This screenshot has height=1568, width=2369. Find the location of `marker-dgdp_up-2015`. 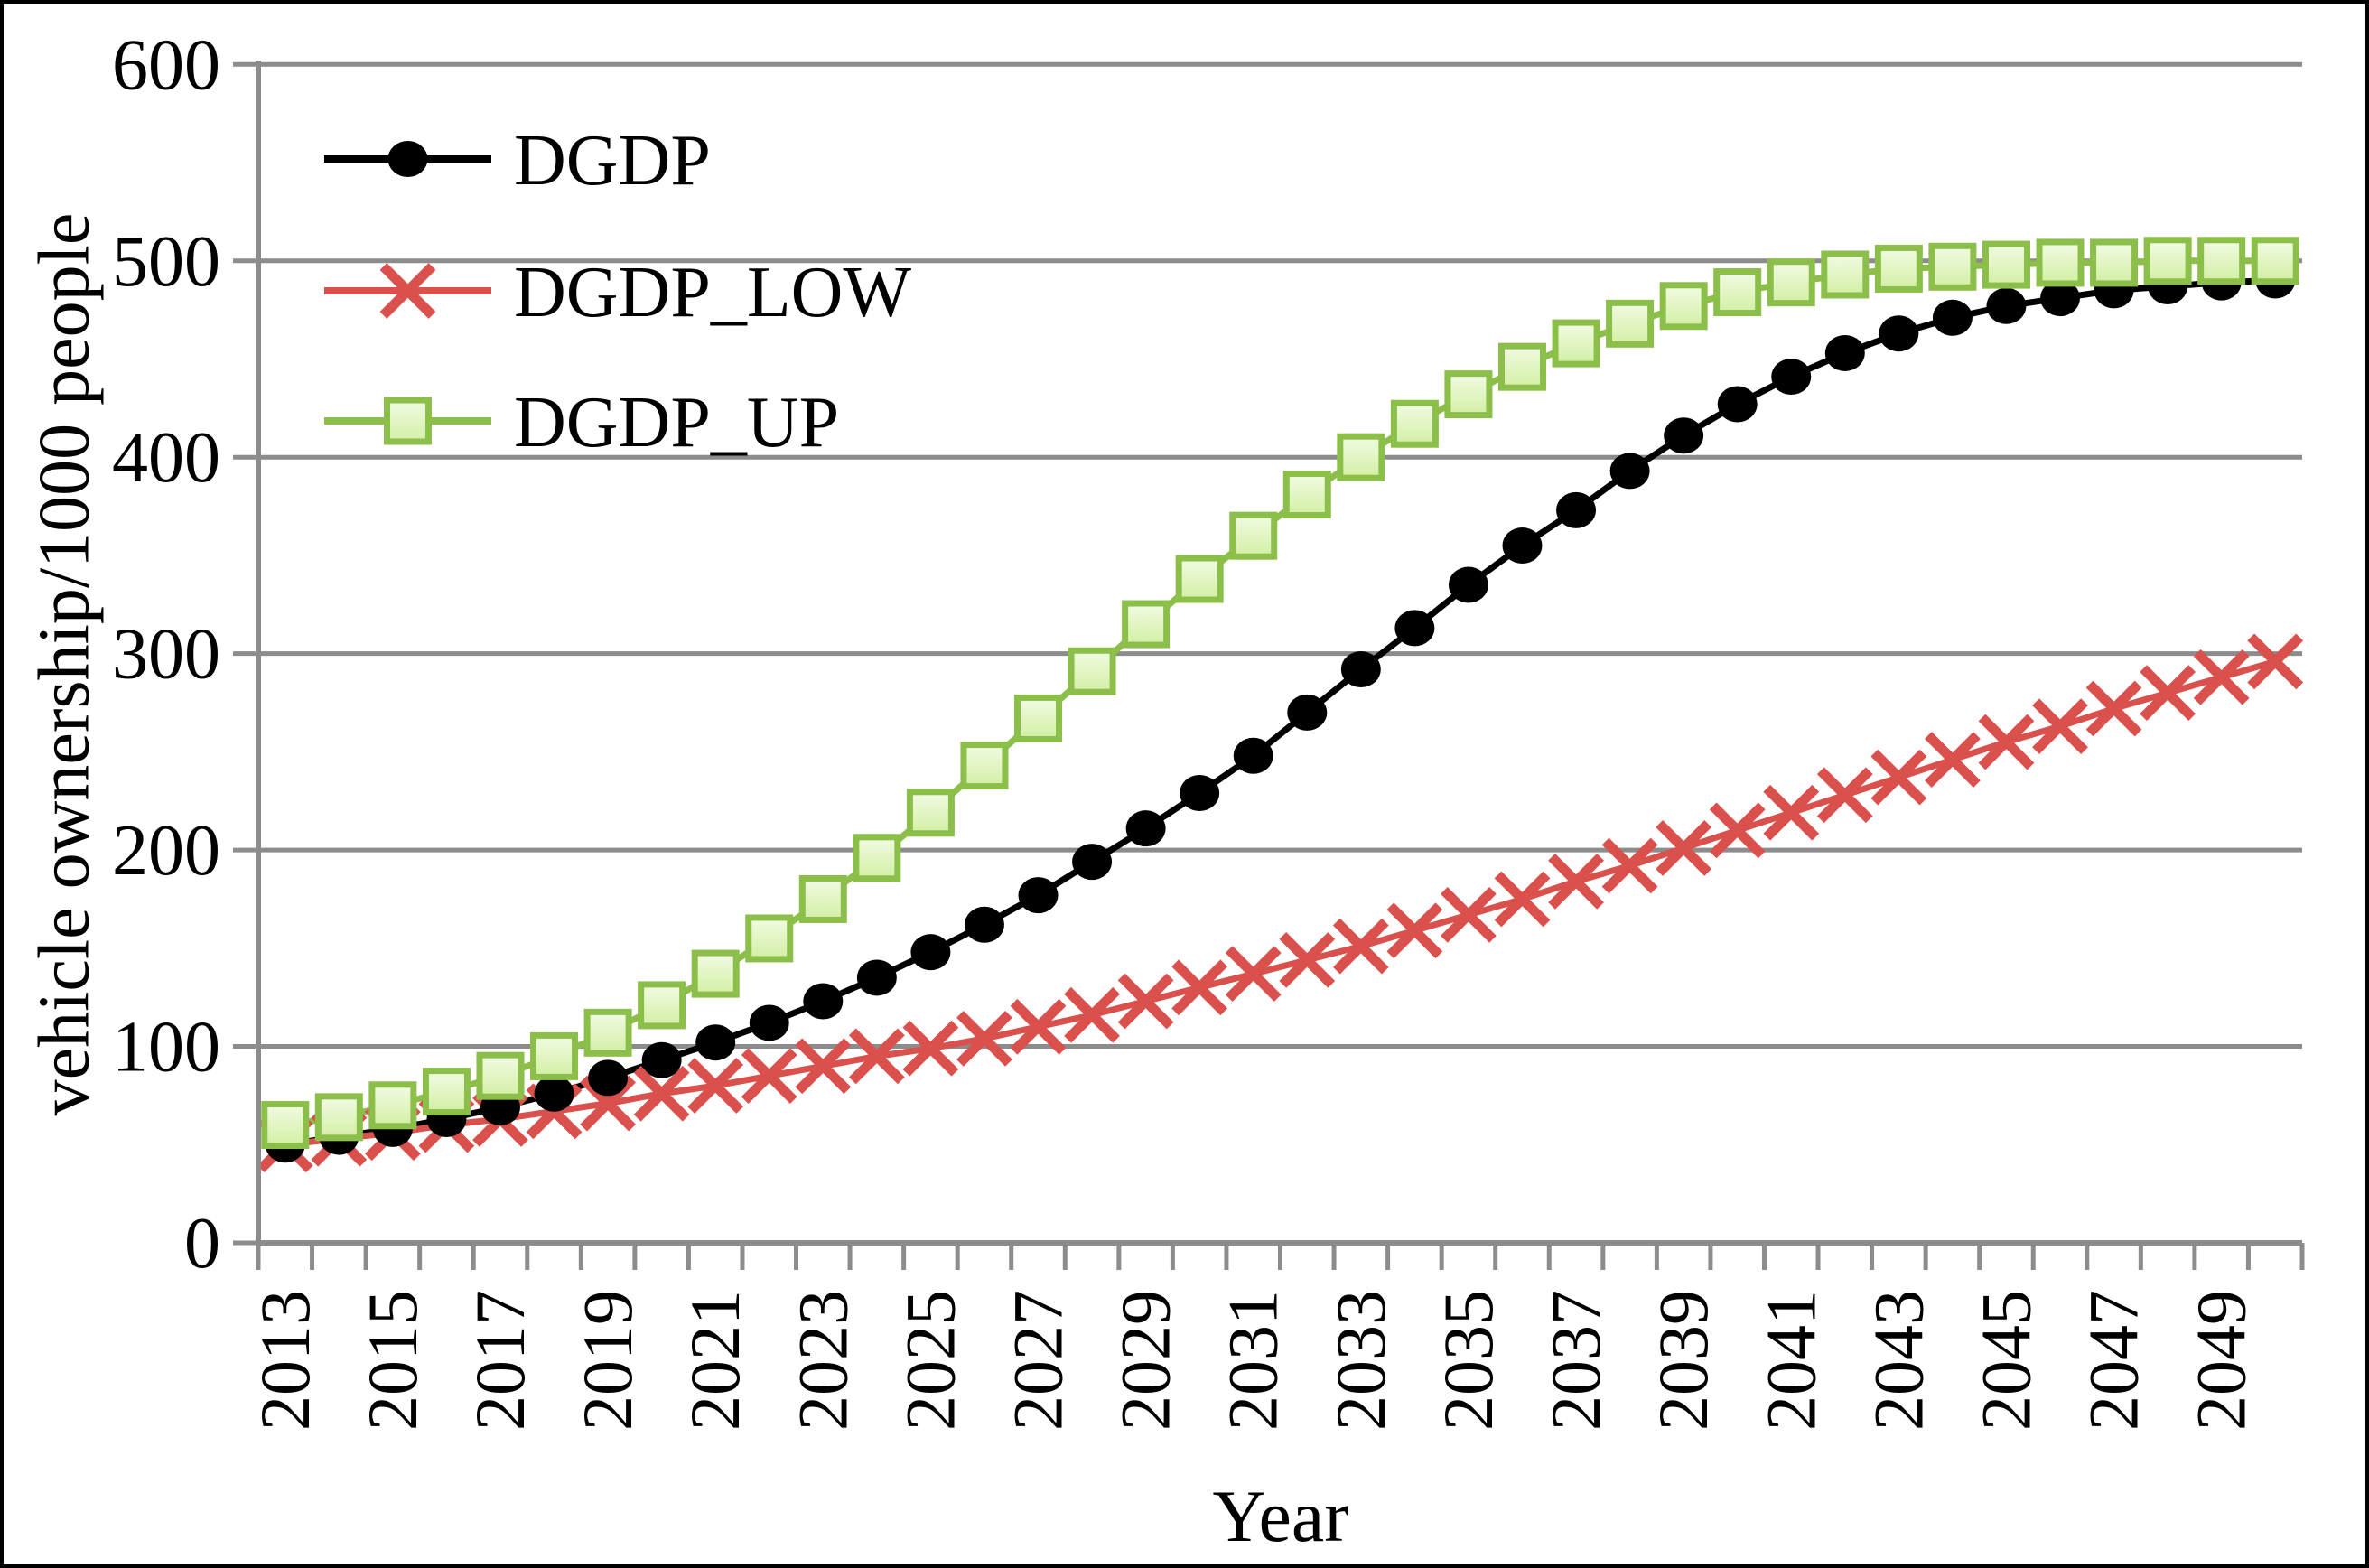

marker-dgdp_up-2015 is located at coordinates (392, 1105).